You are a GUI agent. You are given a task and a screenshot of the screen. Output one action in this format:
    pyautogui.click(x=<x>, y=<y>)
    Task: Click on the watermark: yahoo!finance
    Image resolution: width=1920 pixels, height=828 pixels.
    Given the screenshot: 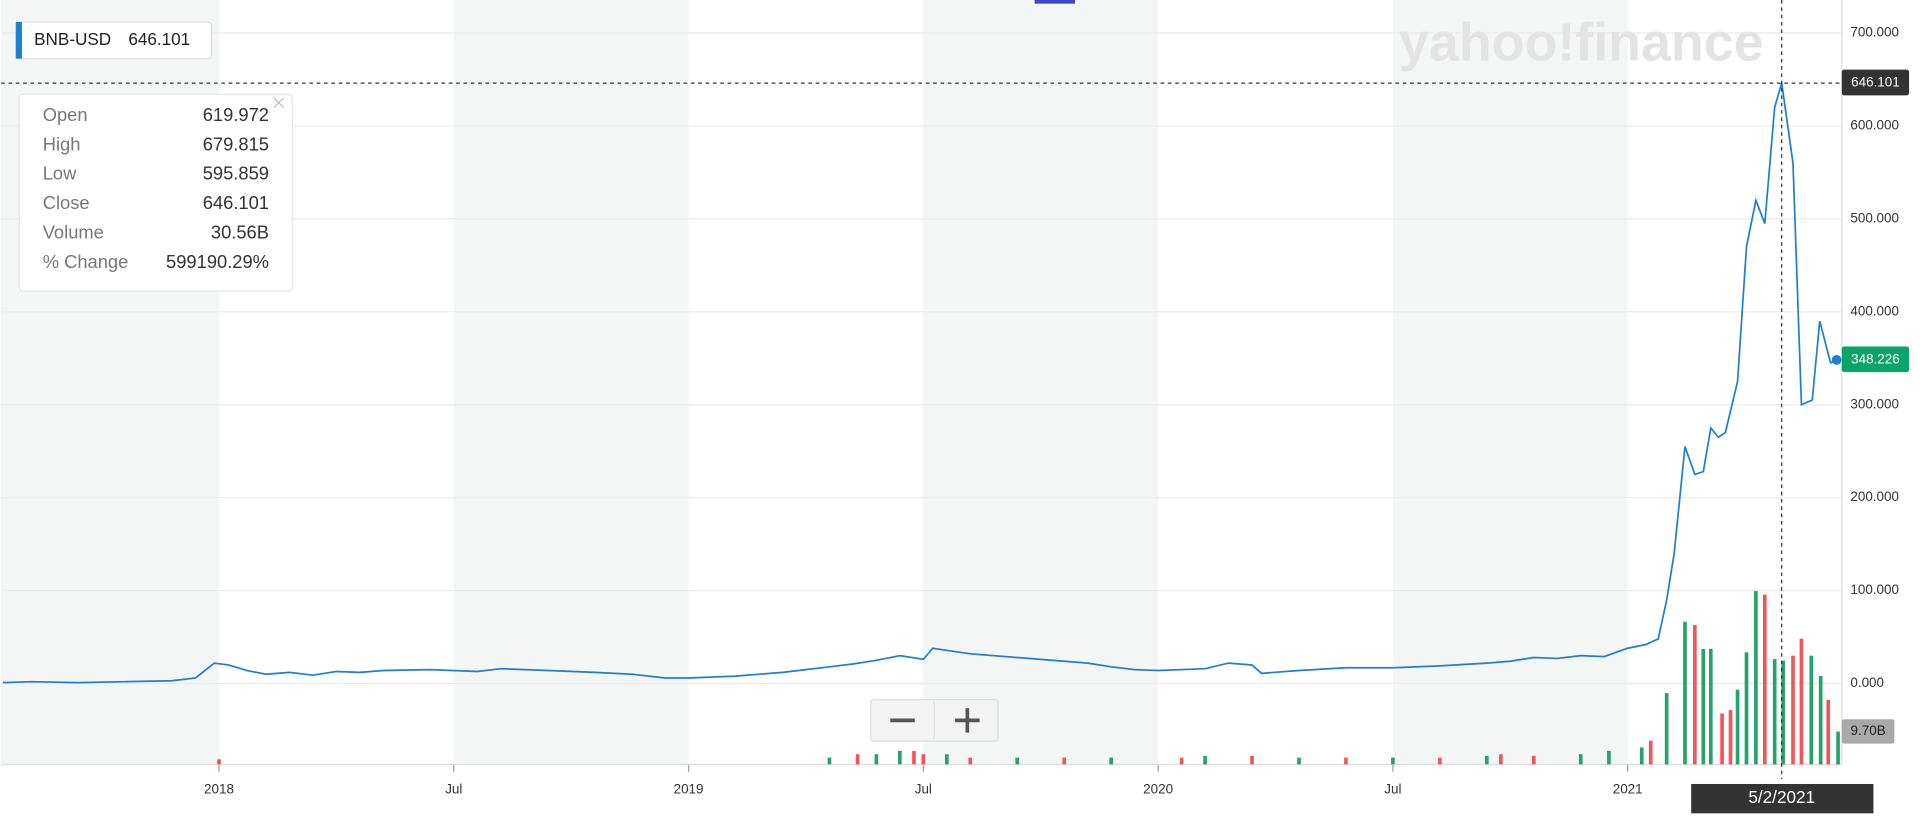 What is the action you would take?
    pyautogui.click(x=1581, y=43)
    